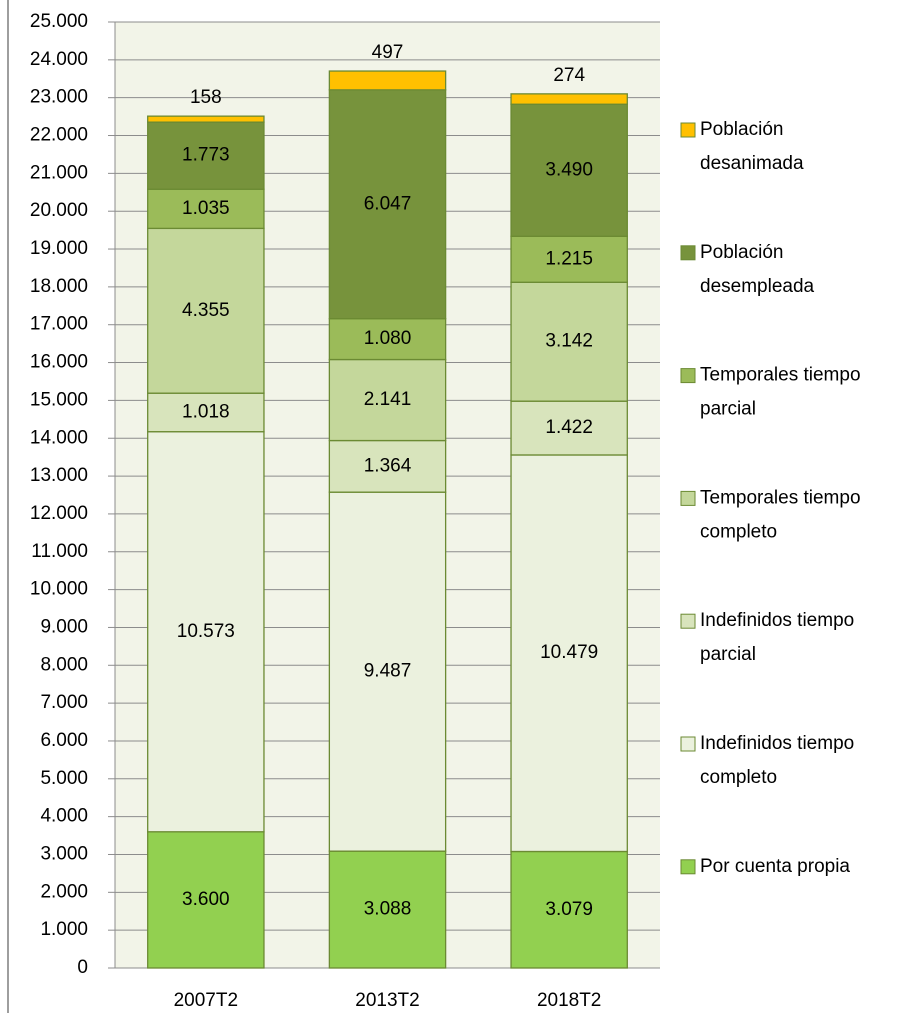 The image size is (914, 1013). I want to click on data-label: 2.141, so click(388, 399).